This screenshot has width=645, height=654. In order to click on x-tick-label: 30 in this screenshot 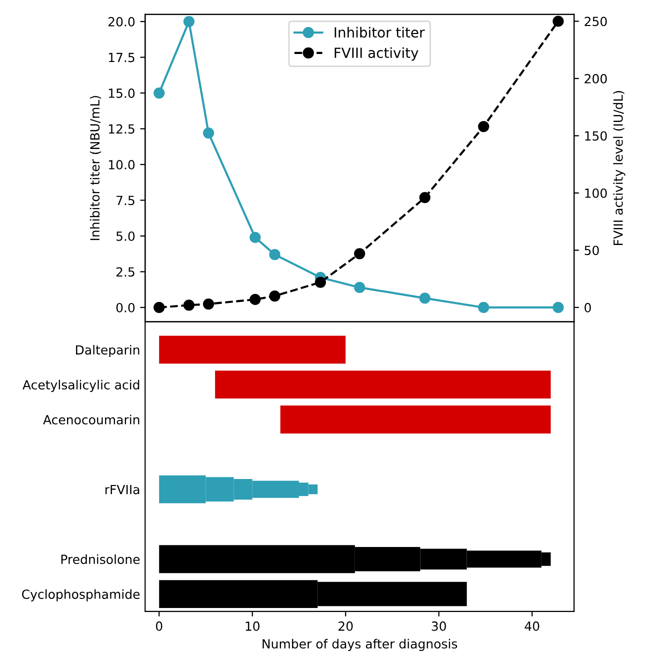, I will do `click(439, 626)`.